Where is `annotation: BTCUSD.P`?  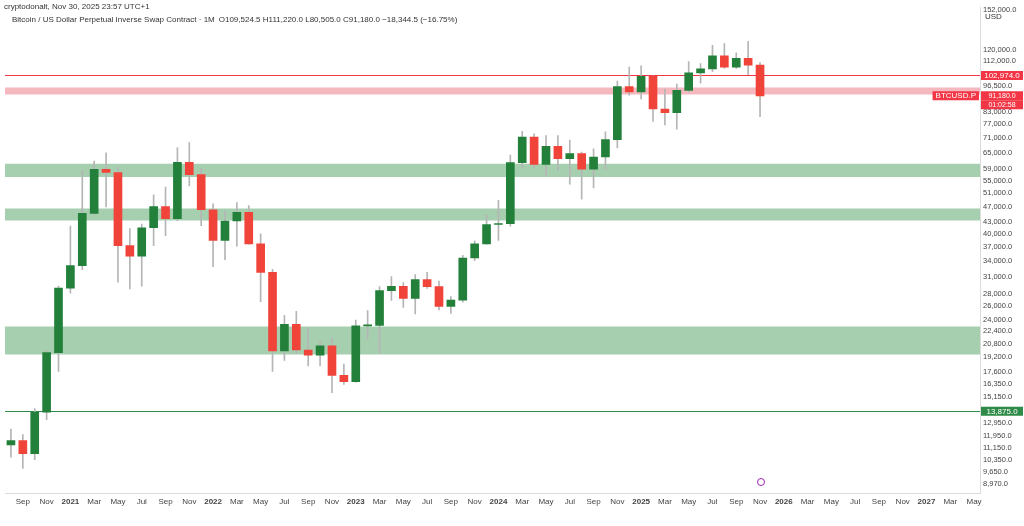
annotation: BTCUSD.P is located at coordinates (955, 96).